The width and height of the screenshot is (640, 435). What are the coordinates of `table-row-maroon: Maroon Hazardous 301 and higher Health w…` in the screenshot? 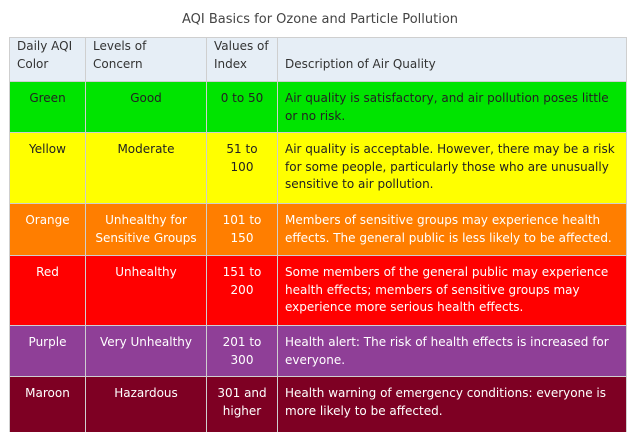 It's located at (318, 404).